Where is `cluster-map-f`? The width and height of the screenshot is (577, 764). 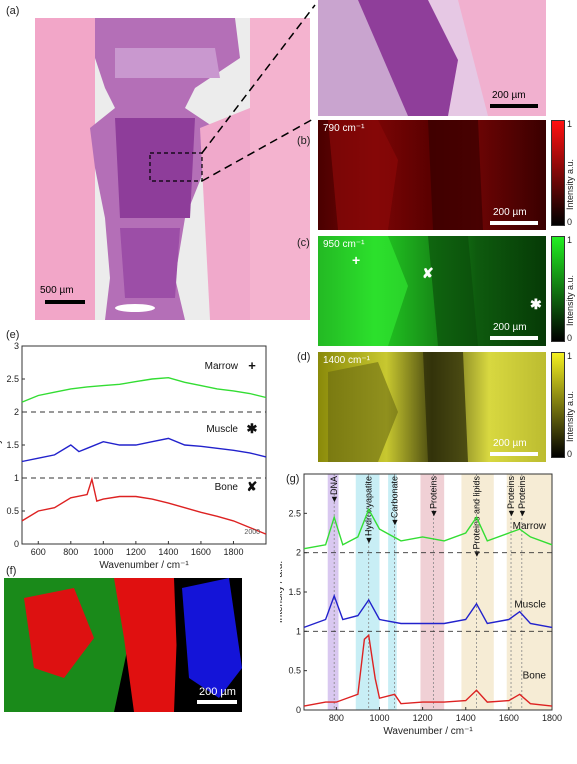
cluster-map-f is located at coordinates (123, 645).